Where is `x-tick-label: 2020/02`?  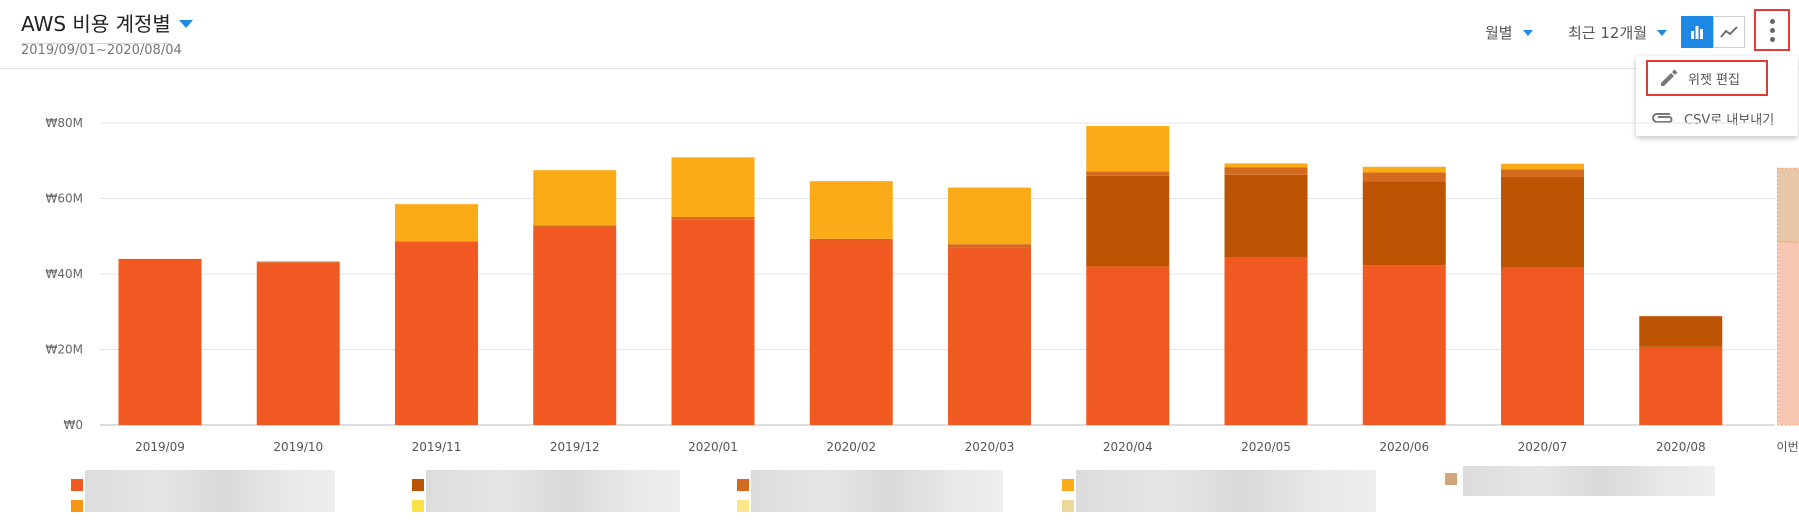 x-tick-label: 2020/02 is located at coordinates (851, 447).